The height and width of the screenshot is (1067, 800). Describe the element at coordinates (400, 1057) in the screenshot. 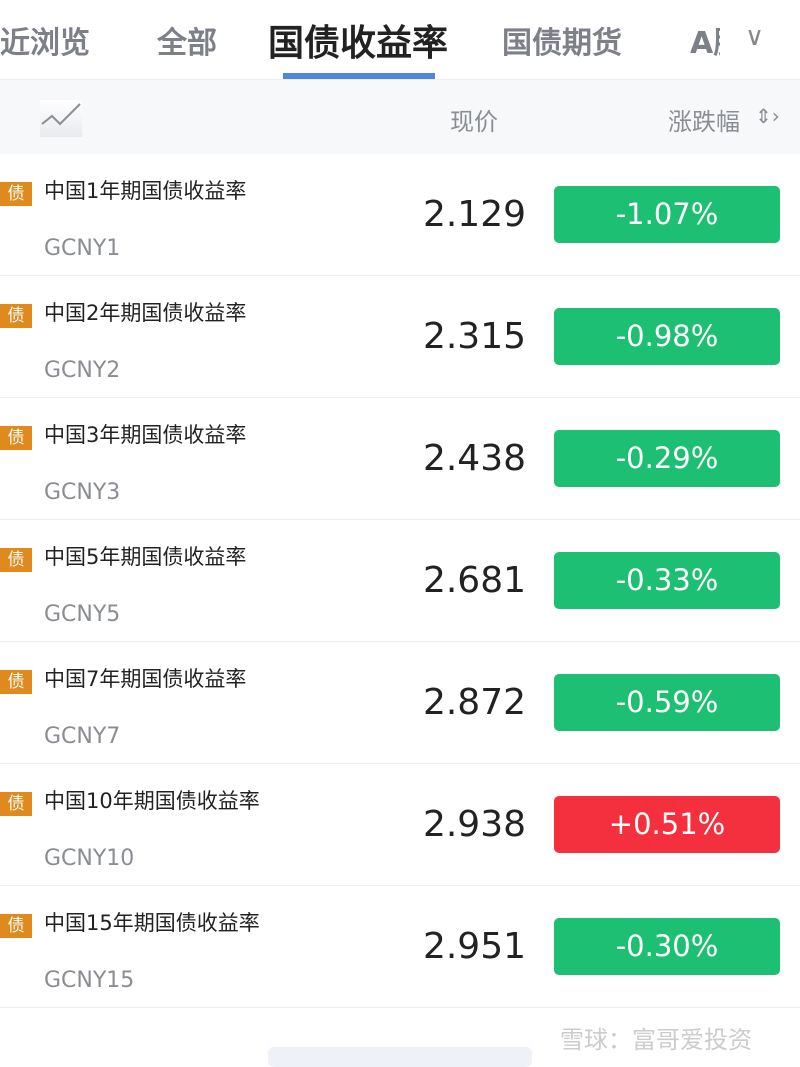

I see `bottom-bar` at that location.